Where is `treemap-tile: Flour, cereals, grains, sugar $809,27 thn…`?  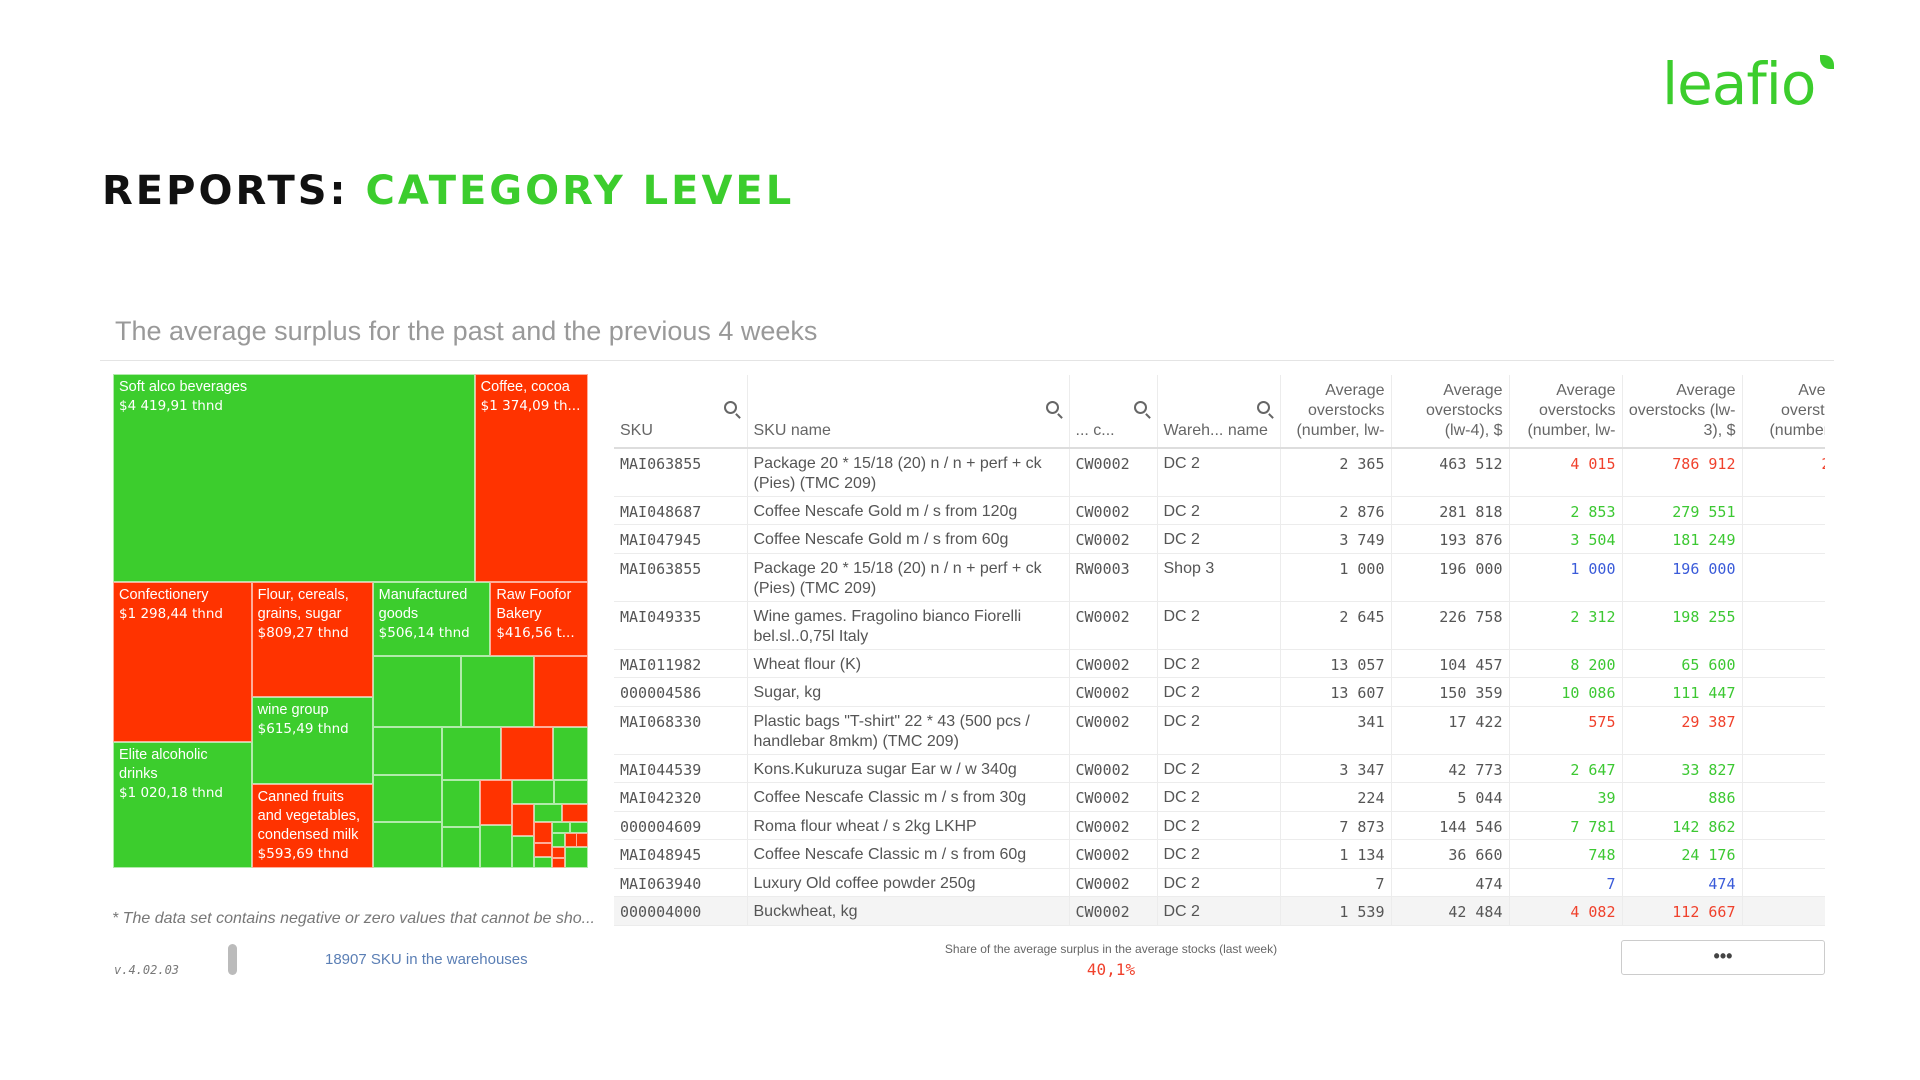 treemap-tile: Flour, cereals, grains, sugar $809,27 thn… is located at coordinates (312, 640).